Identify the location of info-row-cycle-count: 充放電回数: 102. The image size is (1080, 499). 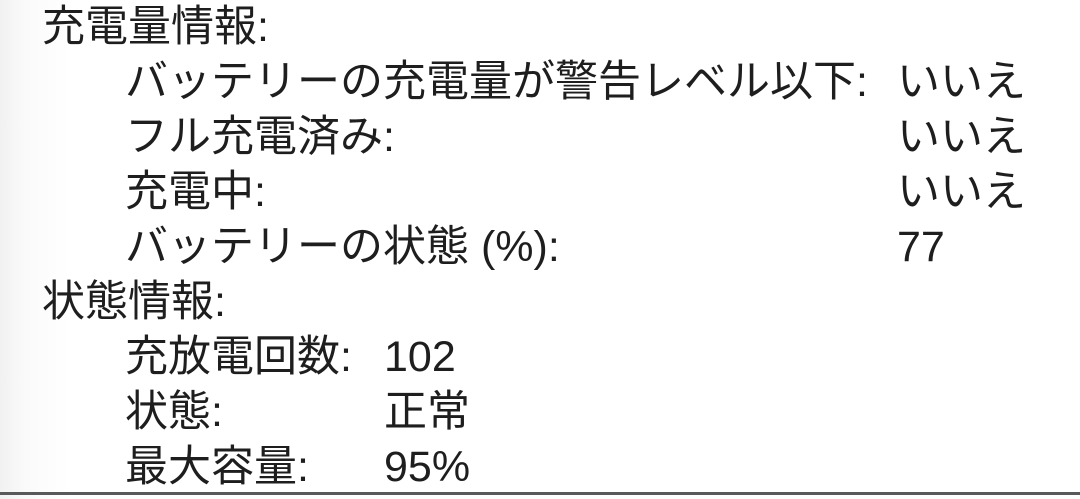
(540, 357).